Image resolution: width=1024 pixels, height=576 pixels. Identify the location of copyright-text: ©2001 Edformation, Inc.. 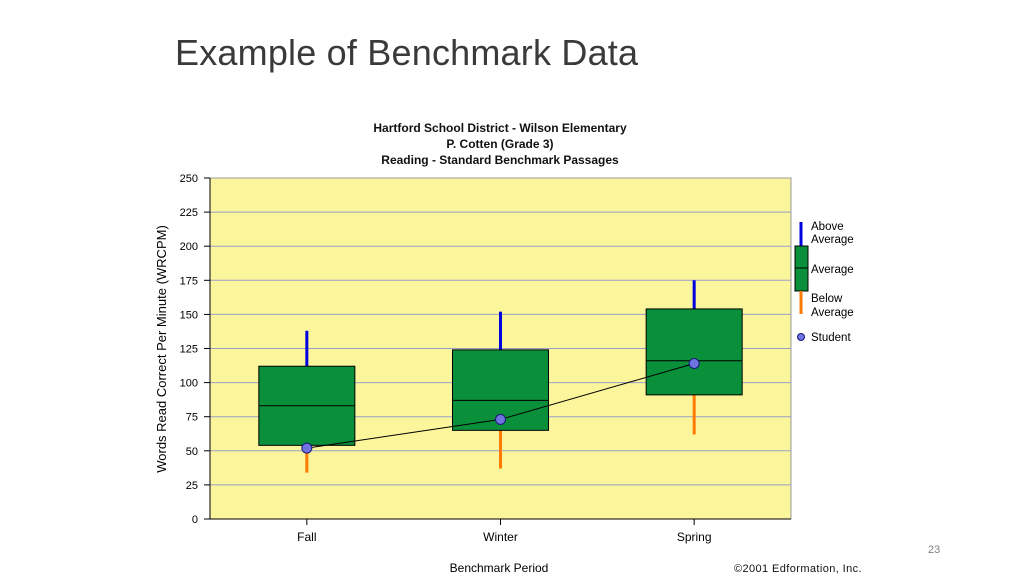
(798, 569).